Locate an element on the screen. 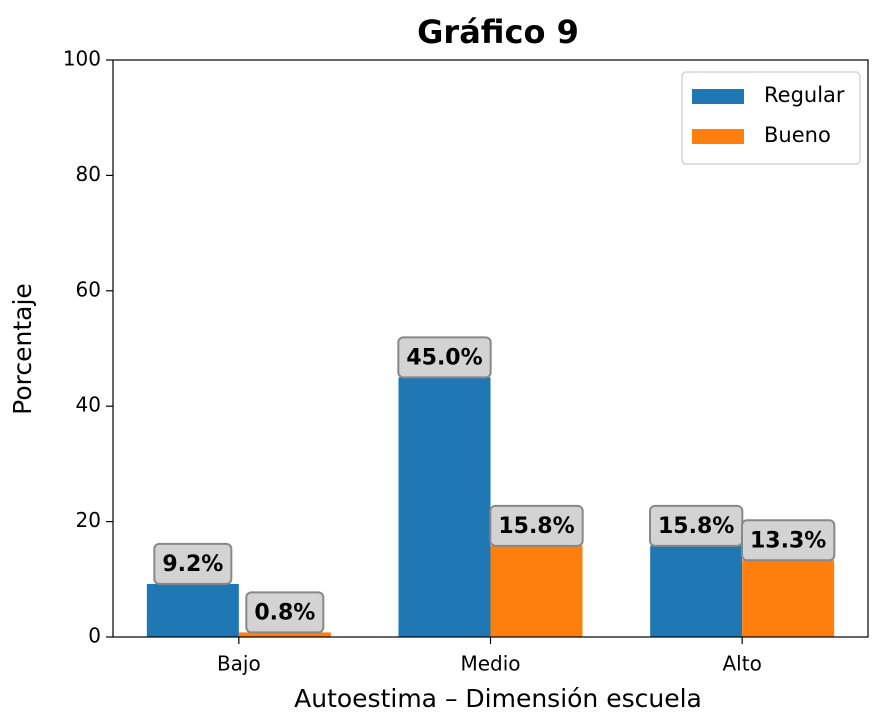  data-label-group: 45.0% is located at coordinates (444, 357).